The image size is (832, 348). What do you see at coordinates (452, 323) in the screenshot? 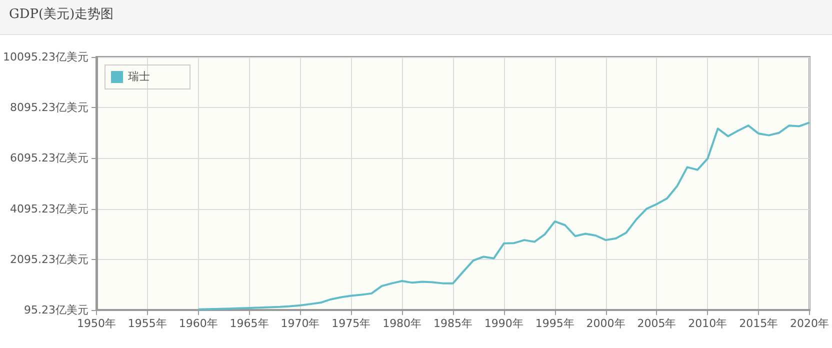
I see `x-tick-label: 1985年` at bounding box center [452, 323].